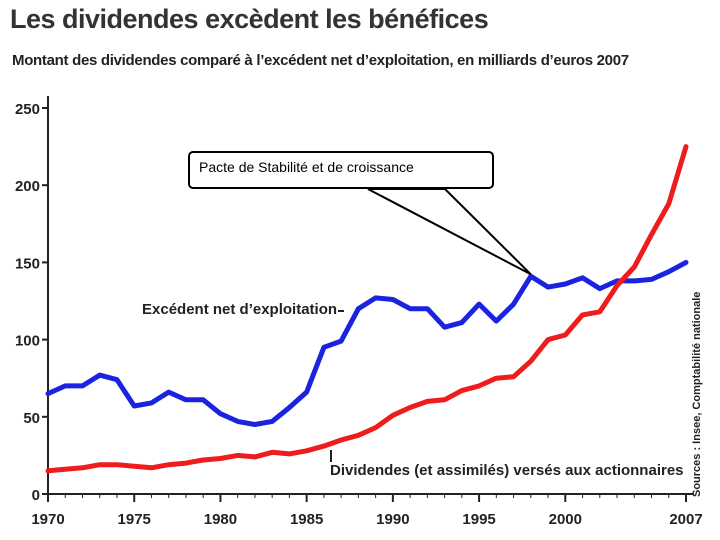  What do you see at coordinates (249, 19) in the screenshot?
I see `chart-title: Les dividendes excèdent les bénéfices` at bounding box center [249, 19].